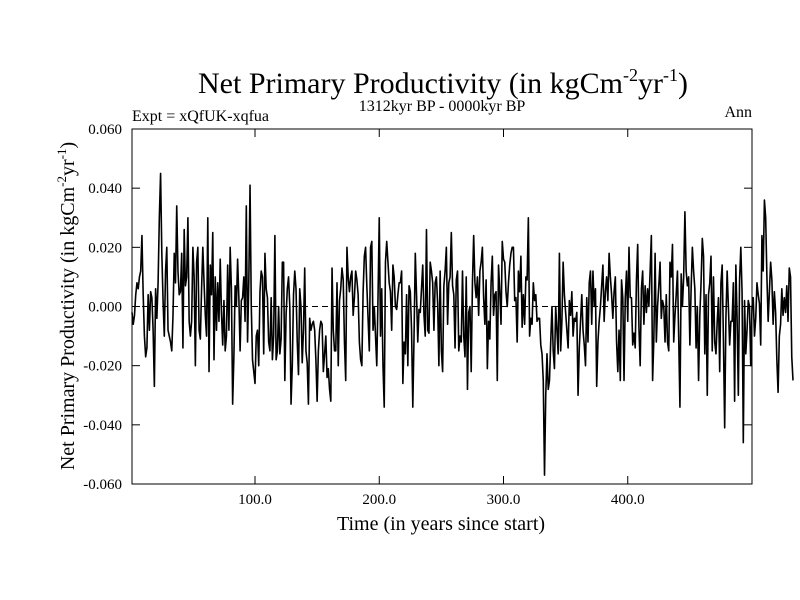 The width and height of the screenshot is (800, 600). What do you see at coordinates (200, 116) in the screenshot?
I see `expt-label: Expt = xQfUK-xqfua` at bounding box center [200, 116].